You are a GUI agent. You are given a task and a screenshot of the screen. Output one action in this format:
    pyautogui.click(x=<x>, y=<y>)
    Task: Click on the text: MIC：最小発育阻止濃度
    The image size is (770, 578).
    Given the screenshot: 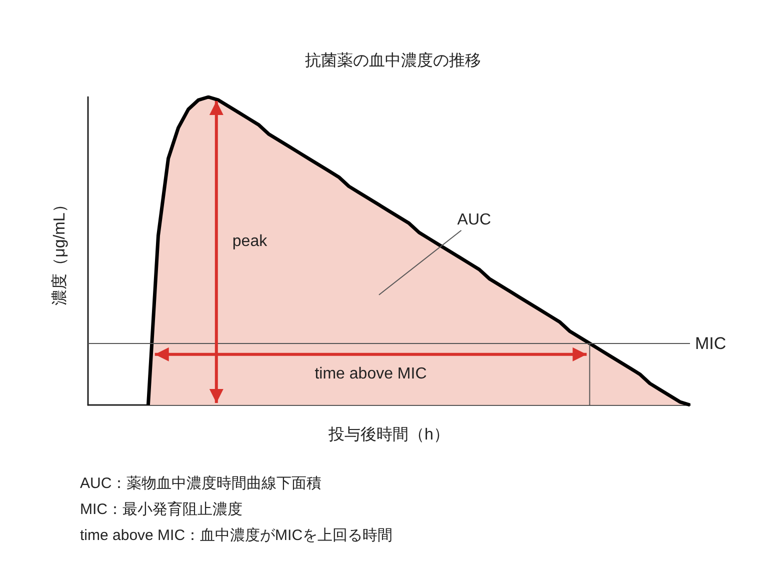 What is the action you would take?
    pyautogui.click(x=161, y=509)
    